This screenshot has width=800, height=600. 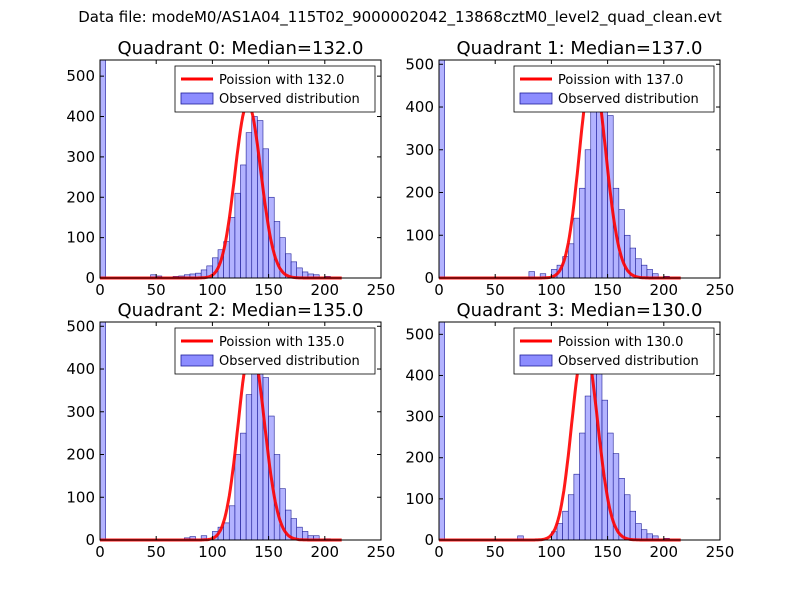 I want to click on quadrant-2-xtick-label-150: 150, so click(x=268, y=552).